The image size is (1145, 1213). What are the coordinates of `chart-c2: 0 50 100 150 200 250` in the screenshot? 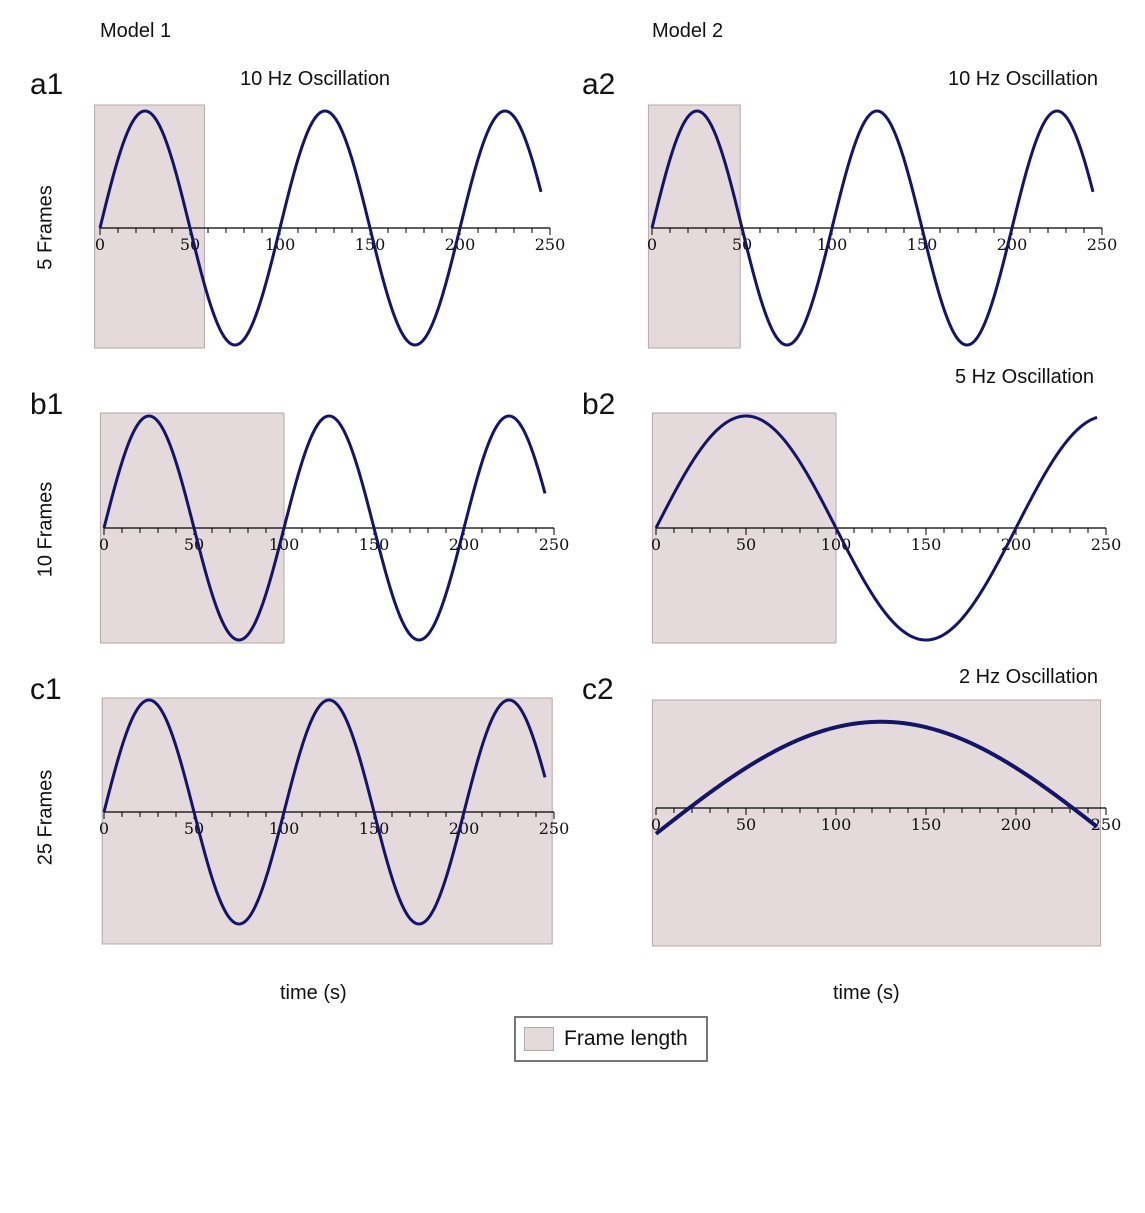 It's located at (886, 823).